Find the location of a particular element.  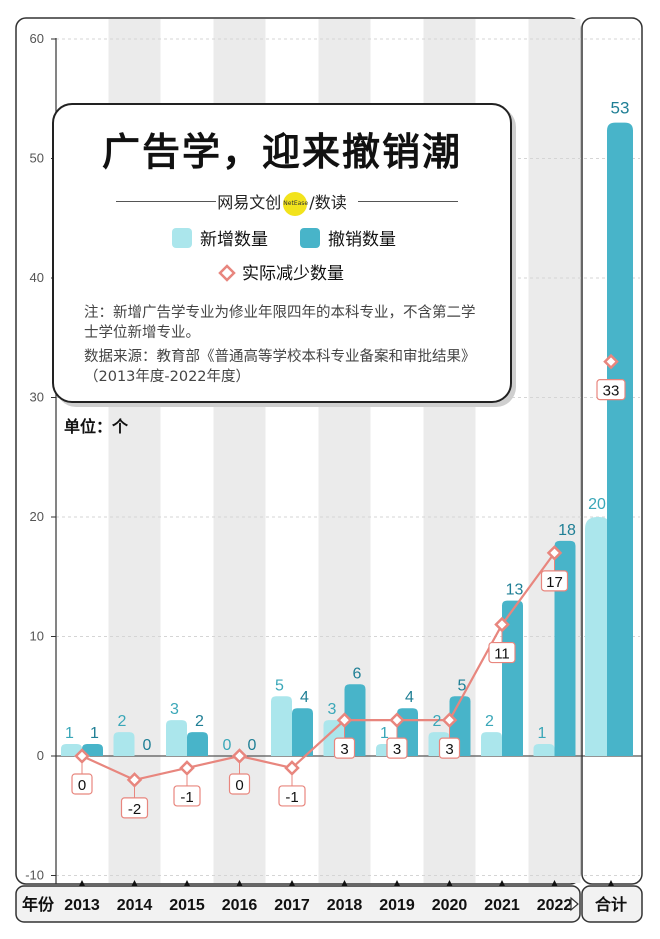

brand: 网易文创 NetEase/数读 is located at coordinates (282, 202).